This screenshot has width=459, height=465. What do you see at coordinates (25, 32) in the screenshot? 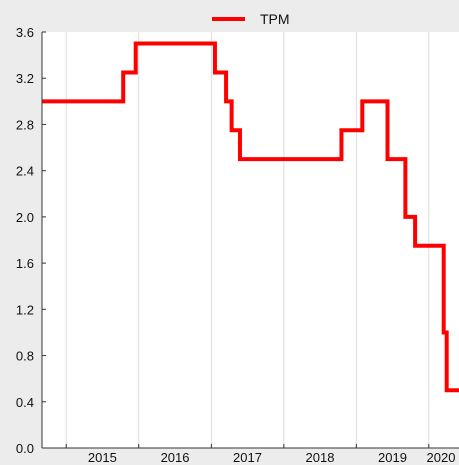
I see `y-tick-label: 3.6` at bounding box center [25, 32].